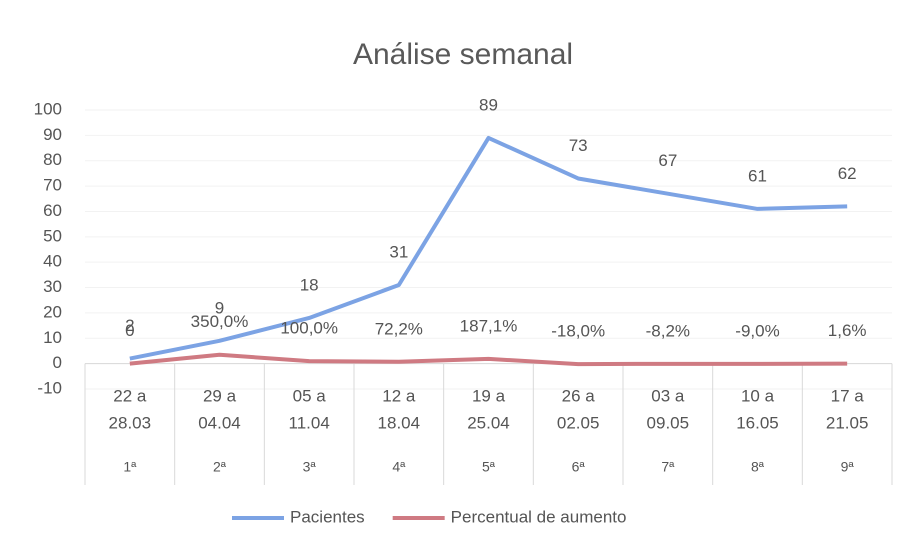 This screenshot has height=550, width=907. I want to click on x-tick-label: 11.04, so click(309, 422).